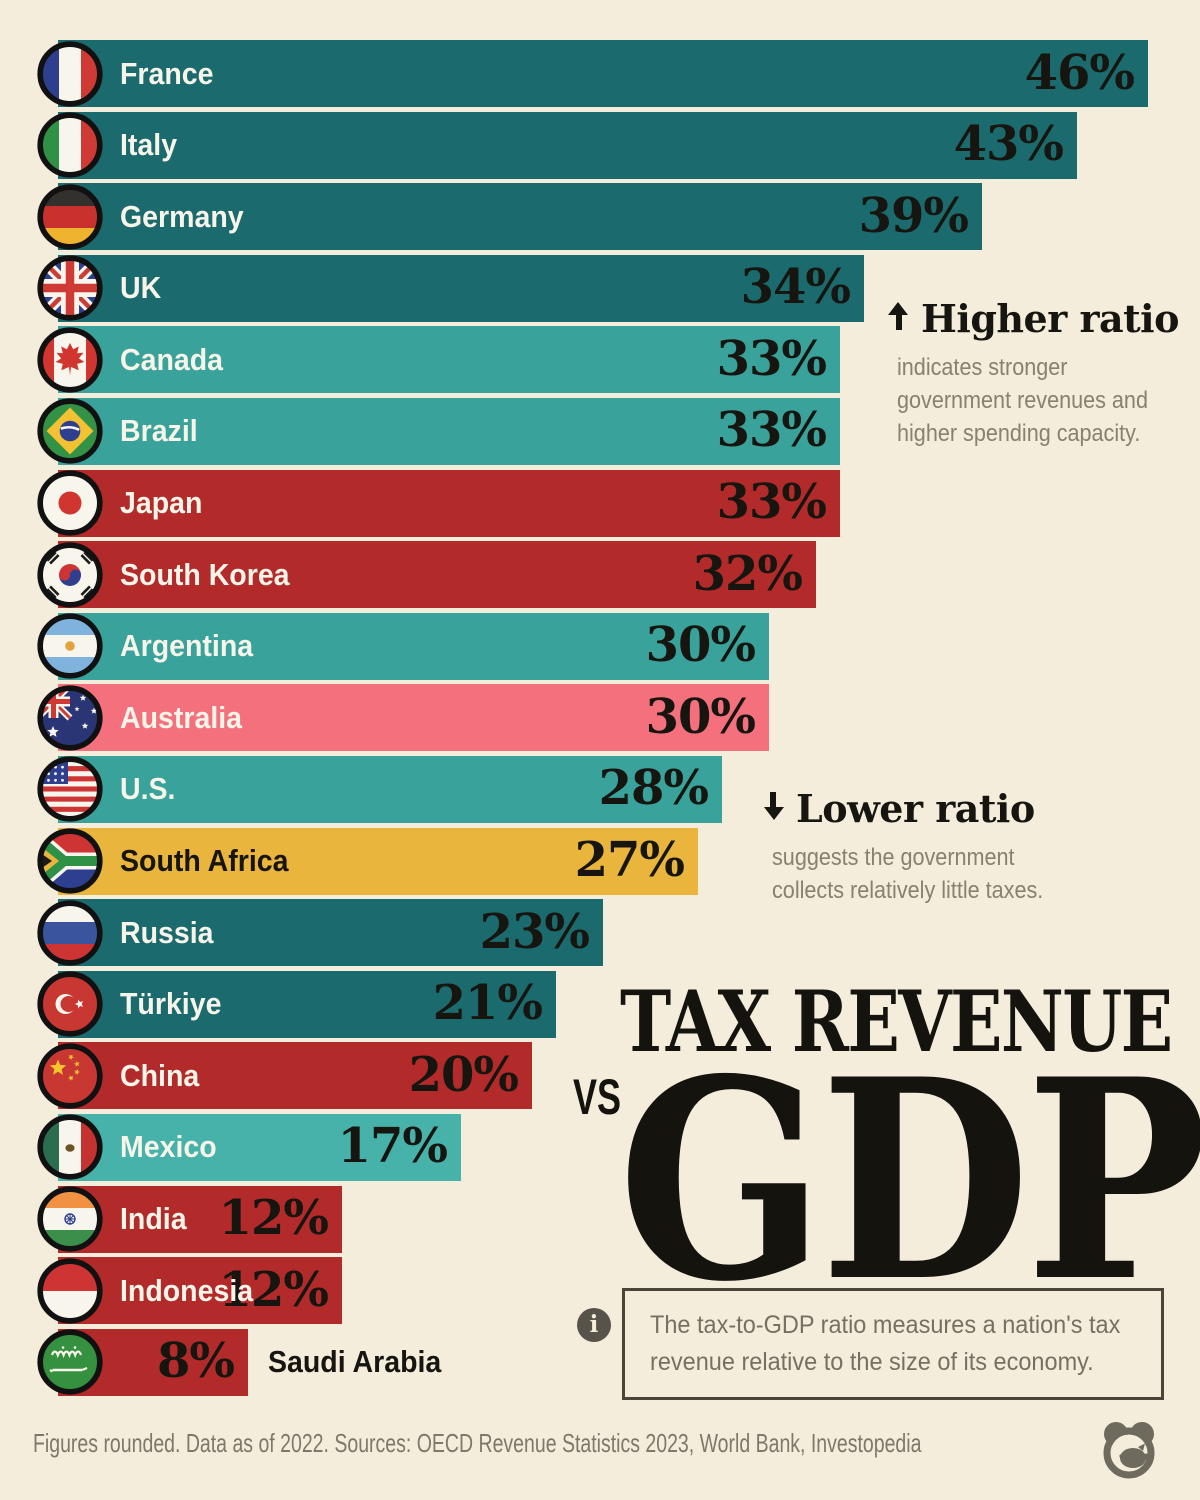 This screenshot has width=1200, height=1500. What do you see at coordinates (898, 317) in the screenshot?
I see `up-arrow-icon` at bounding box center [898, 317].